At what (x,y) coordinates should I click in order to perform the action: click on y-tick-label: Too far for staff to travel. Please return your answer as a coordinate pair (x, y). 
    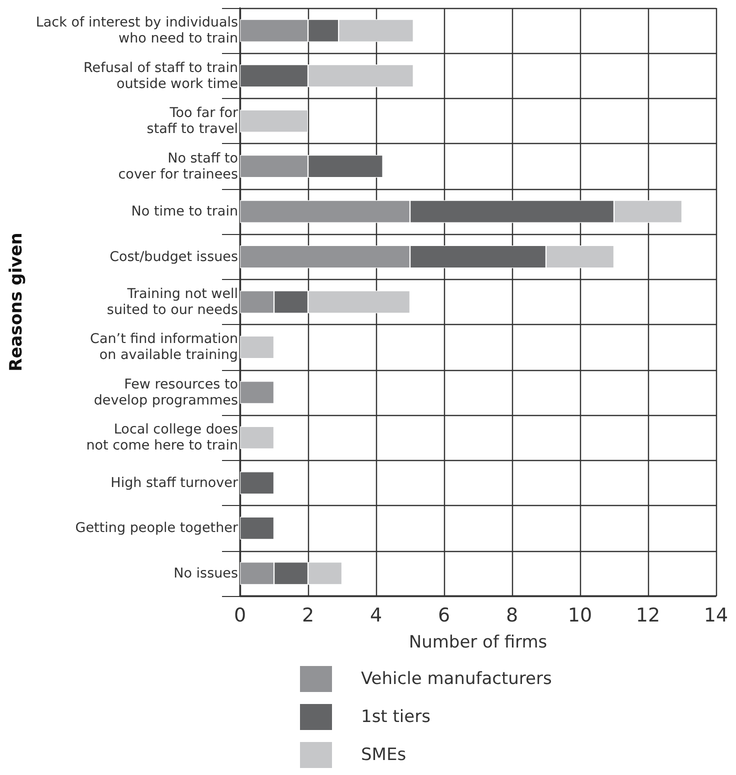
    Looking at the image, I should click on (192, 121).